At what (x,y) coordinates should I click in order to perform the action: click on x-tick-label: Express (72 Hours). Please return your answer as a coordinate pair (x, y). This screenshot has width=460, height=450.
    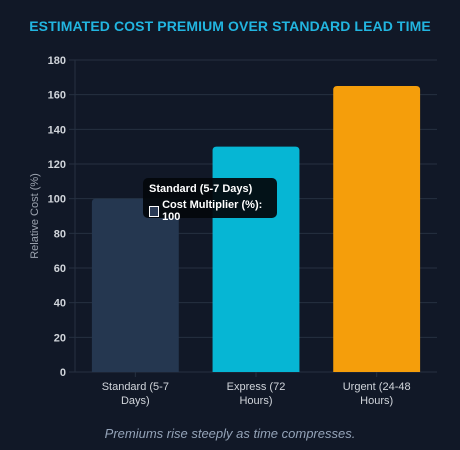
    Looking at the image, I should click on (256, 394).